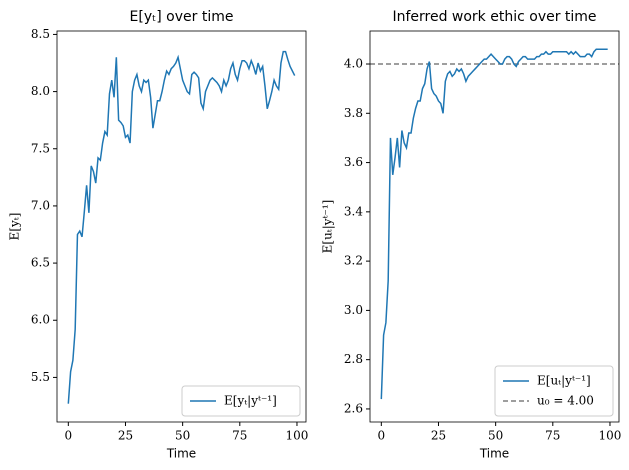 The image size is (629, 470). I want to click on chart-title: E[yₜ] over time, so click(182, 17).